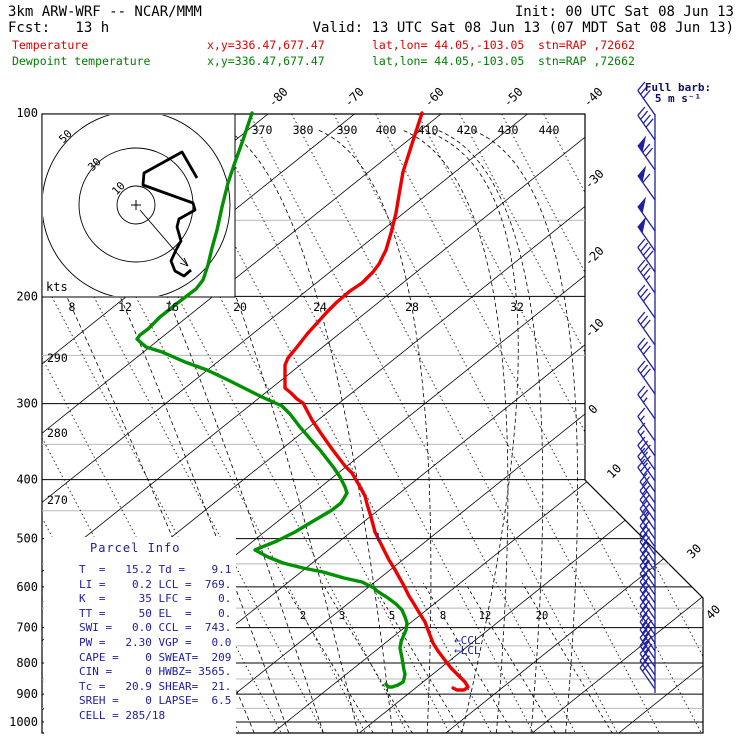  Describe the element at coordinates (72, 307) in the screenshot. I see `moist-adiabat-label: 8` at that location.